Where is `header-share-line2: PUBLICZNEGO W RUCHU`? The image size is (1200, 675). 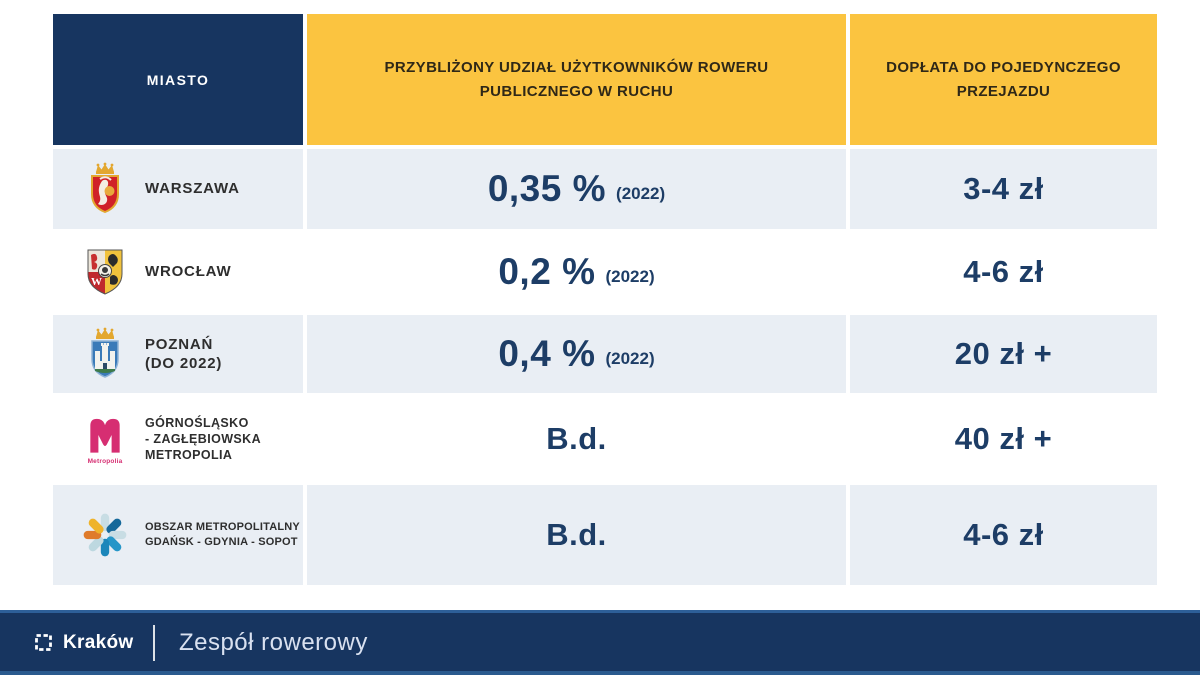
header-share-line2: PUBLICZNEGO W RUCHU is located at coordinates (576, 91).